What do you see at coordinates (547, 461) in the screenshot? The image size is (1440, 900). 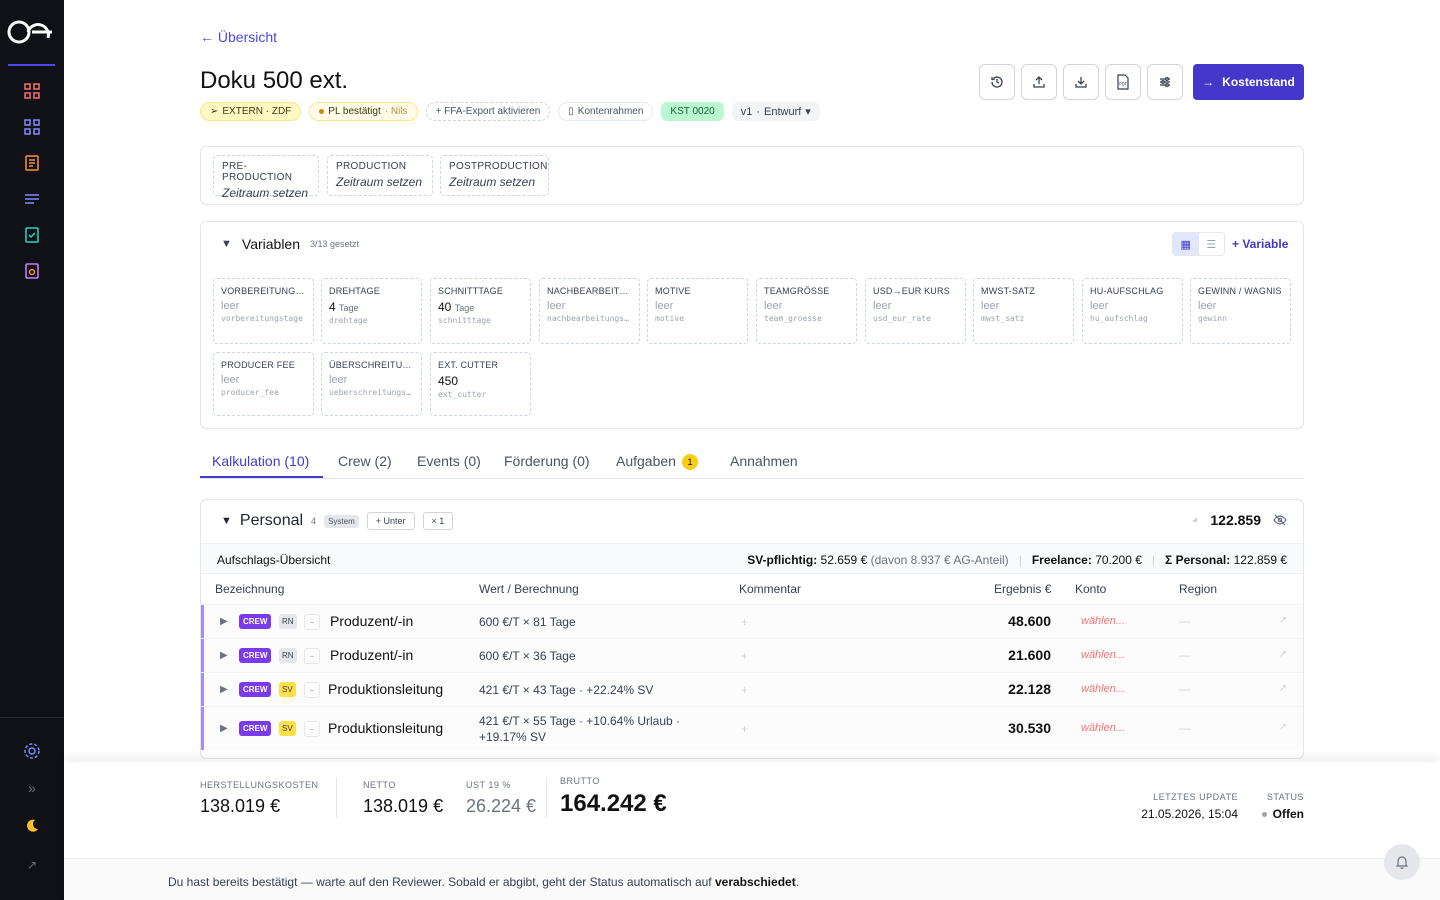 I see `tab-foerderung: Förderung (0)` at bounding box center [547, 461].